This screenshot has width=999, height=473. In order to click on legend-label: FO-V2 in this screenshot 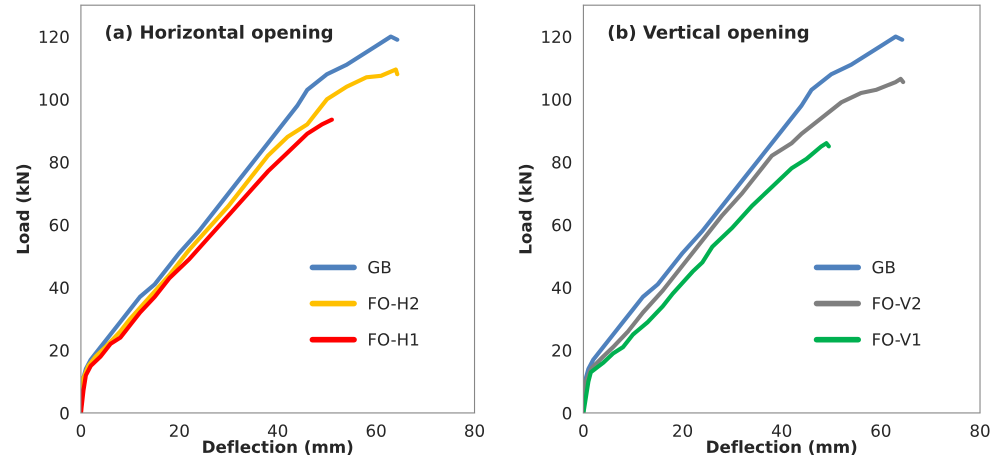, I will do `click(896, 303)`.